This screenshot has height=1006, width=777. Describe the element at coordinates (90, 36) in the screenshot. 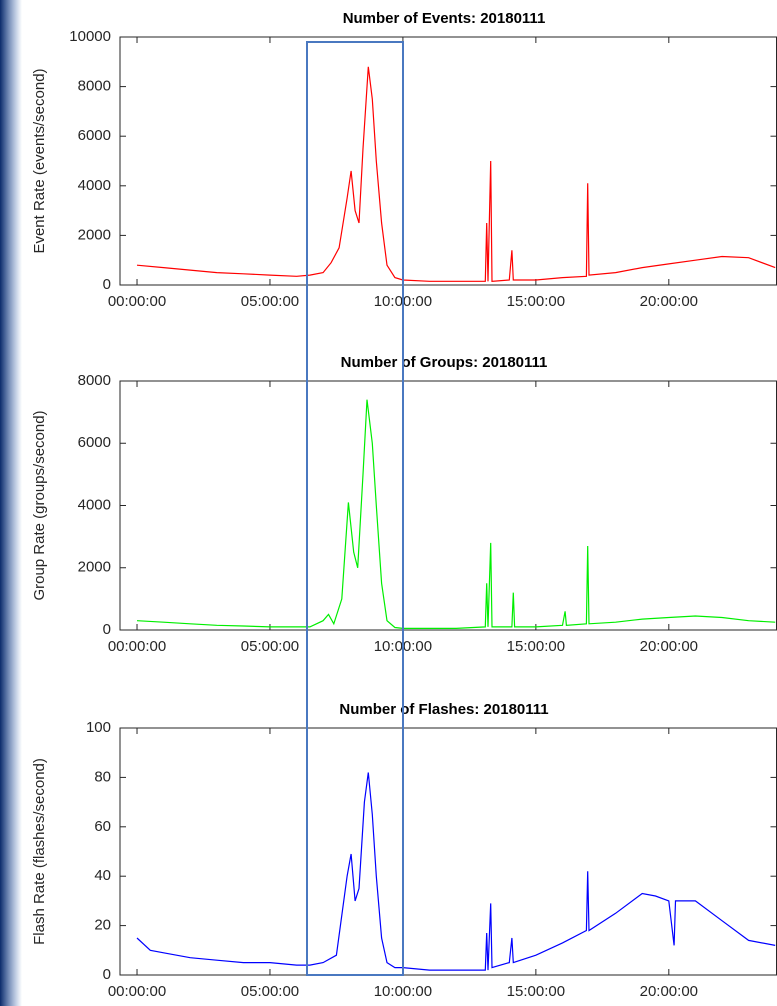

I see `y-tick-label: 10000` at that location.